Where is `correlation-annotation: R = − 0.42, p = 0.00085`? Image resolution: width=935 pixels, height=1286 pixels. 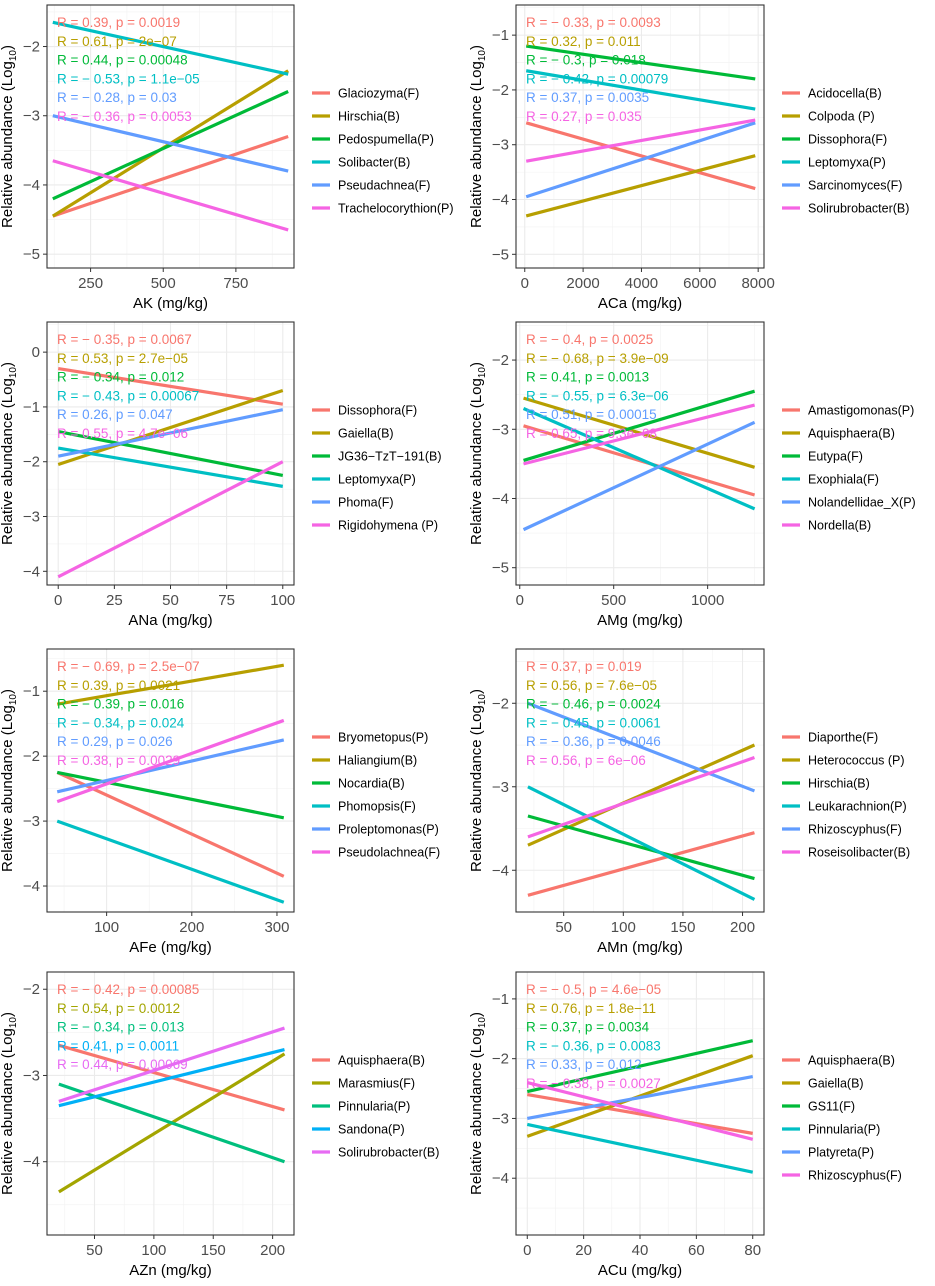 correlation-annotation: R = − 0.42, p = 0.00085 is located at coordinates (128, 989).